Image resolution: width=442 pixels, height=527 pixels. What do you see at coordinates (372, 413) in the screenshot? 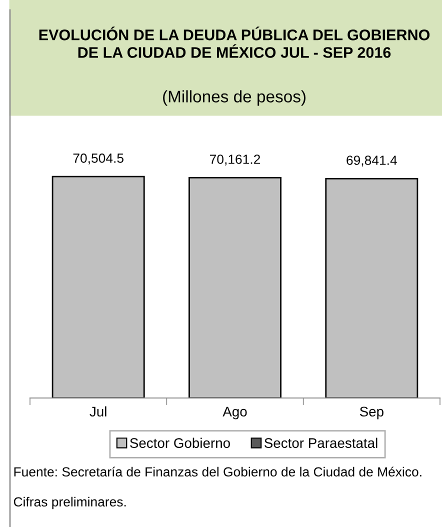
I see `x-tick-label: Sep` at bounding box center [372, 413].